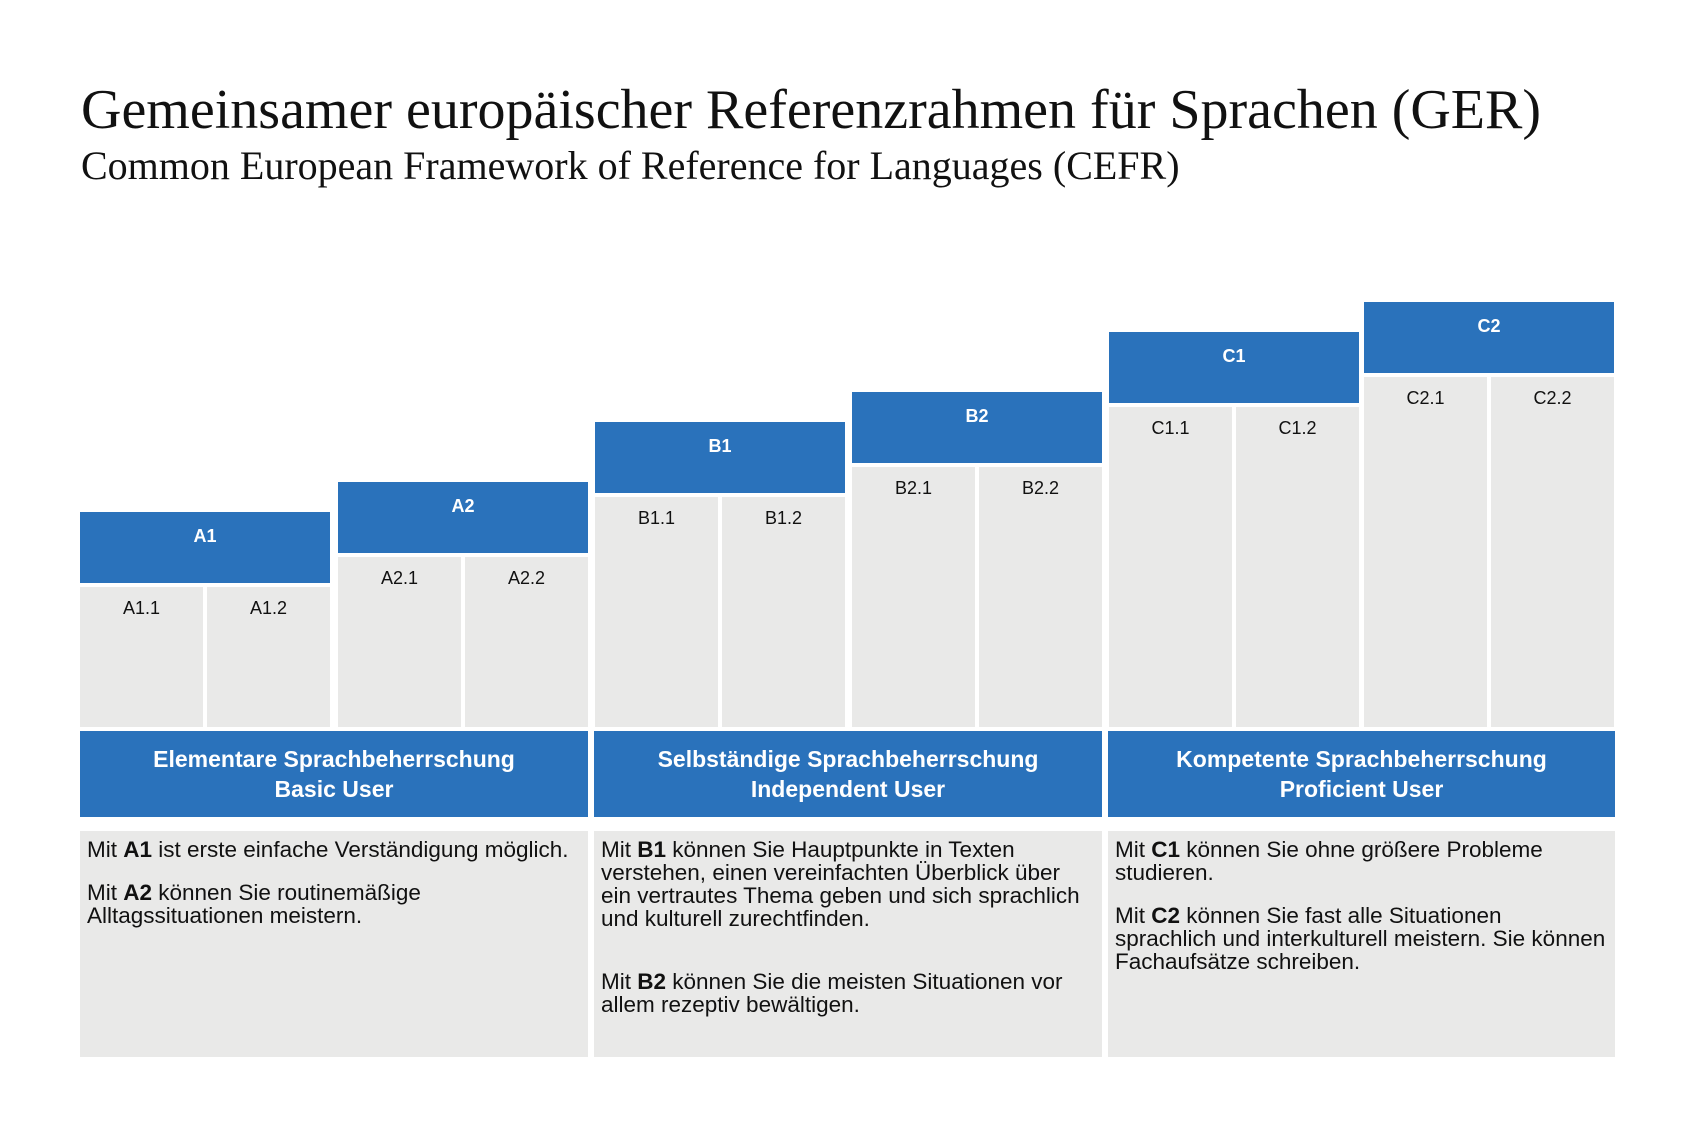  Describe the element at coordinates (526, 642) in the screenshot. I see `sublevel-a2-2: A2.2` at that location.